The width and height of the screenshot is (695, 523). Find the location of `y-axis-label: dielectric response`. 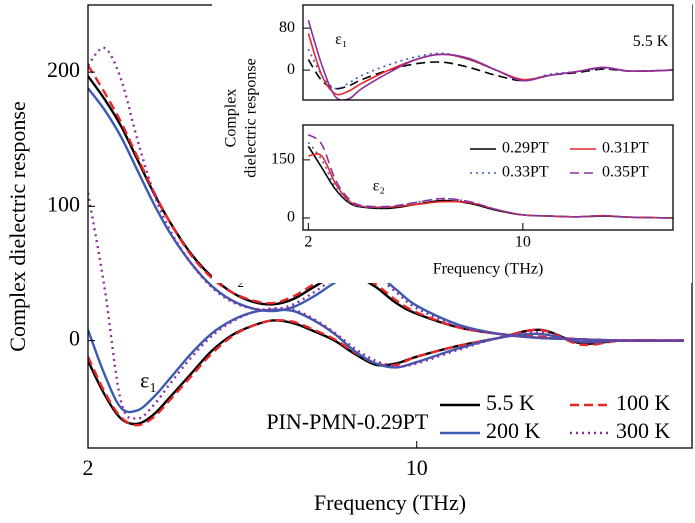

y-axis-label: dielectric response is located at coordinates (251, 118).